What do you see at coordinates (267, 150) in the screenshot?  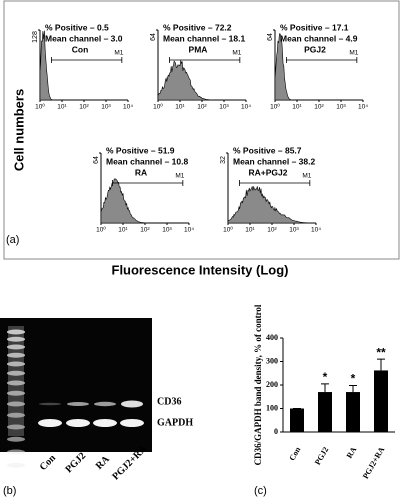 I see `positive-text: % Positive – 85.7` at bounding box center [267, 150].